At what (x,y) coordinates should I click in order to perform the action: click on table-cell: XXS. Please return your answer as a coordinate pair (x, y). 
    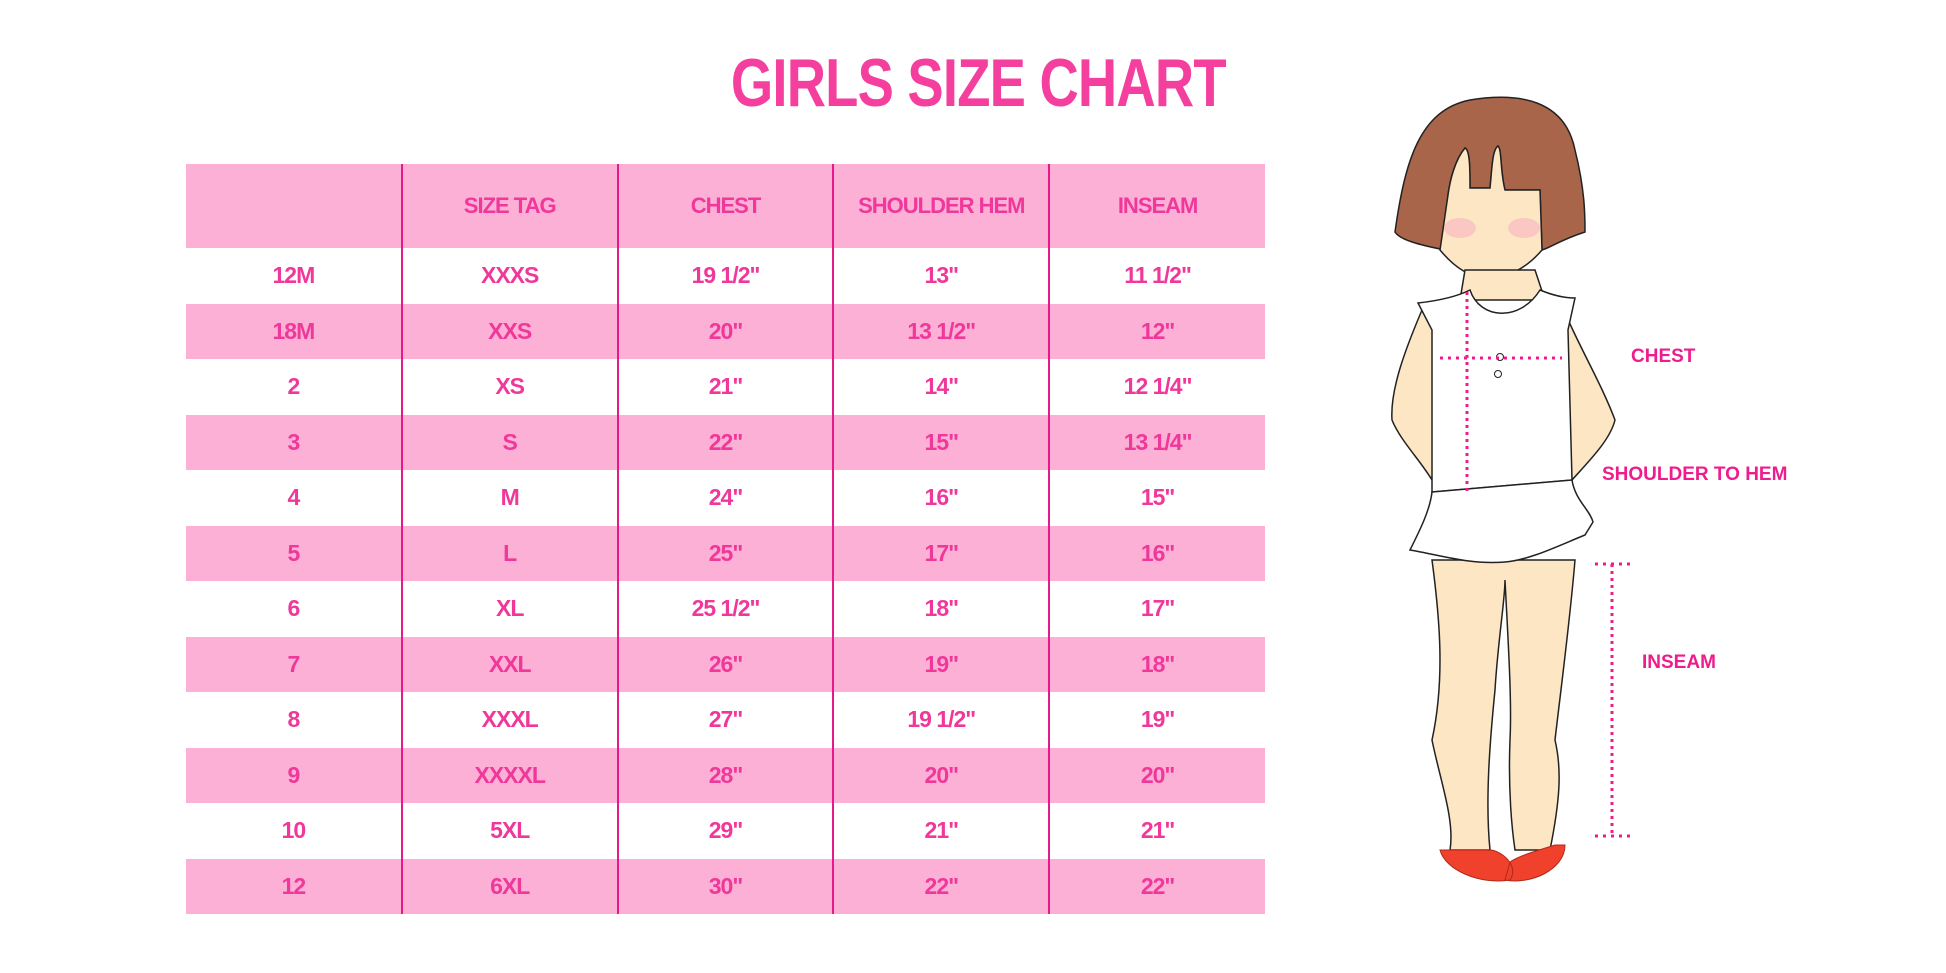
    Looking at the image, I should click on (509, 331).